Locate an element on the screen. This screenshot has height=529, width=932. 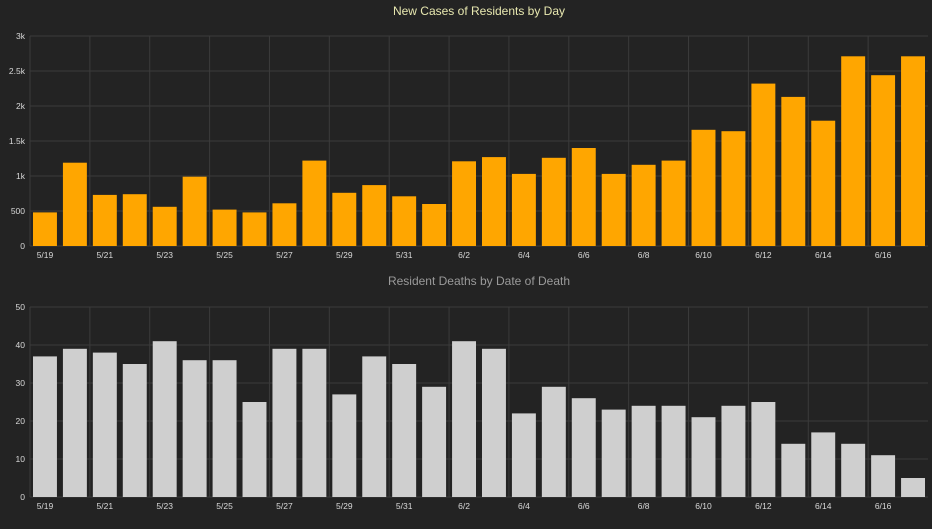
deaths-ytick-label: 10 is located at coordinates (21, 459).